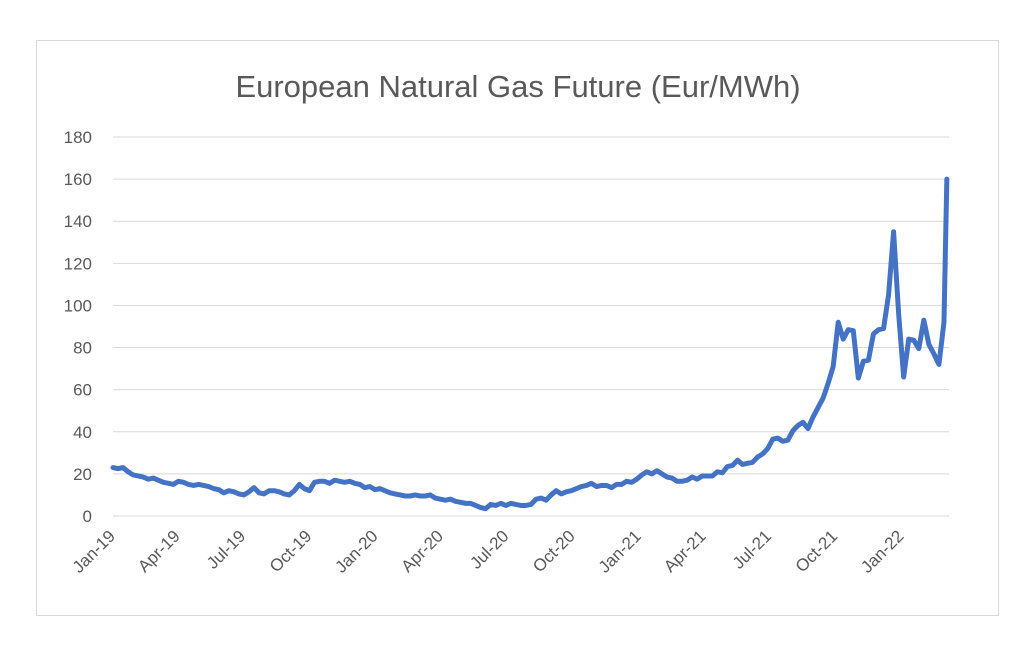 This screenshot has width=1032, height=666. Describe the element at coordinates (291, 552) in the screenshot. I see `x-tick-label: Oct-19` at that location.